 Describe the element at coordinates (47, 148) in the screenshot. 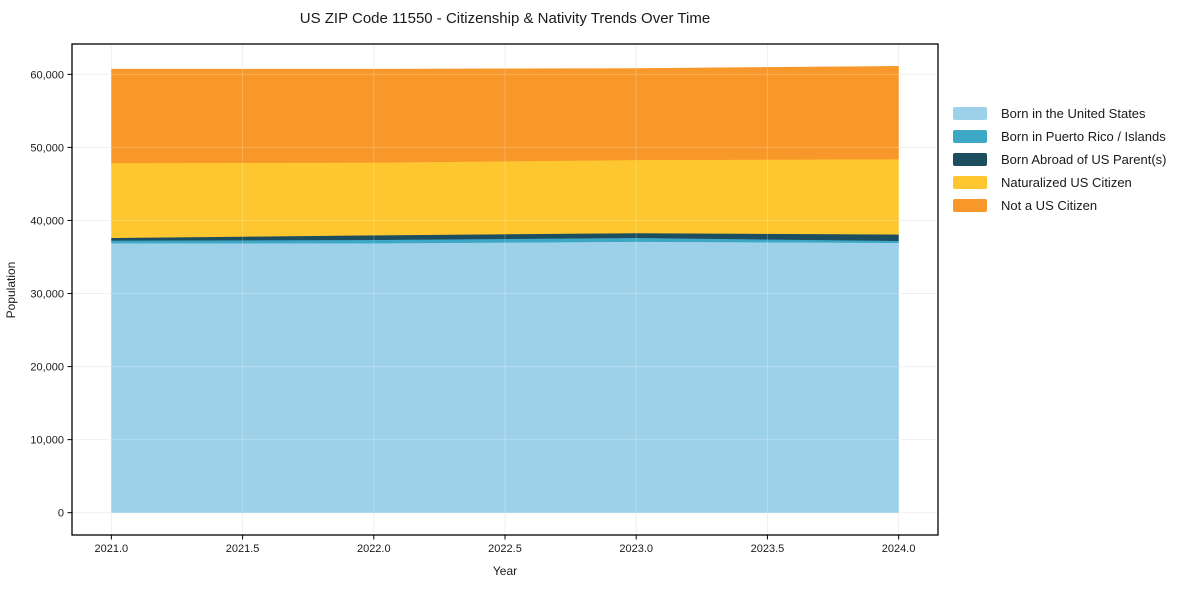

I see `y-tick-label: 50,000` at that location.